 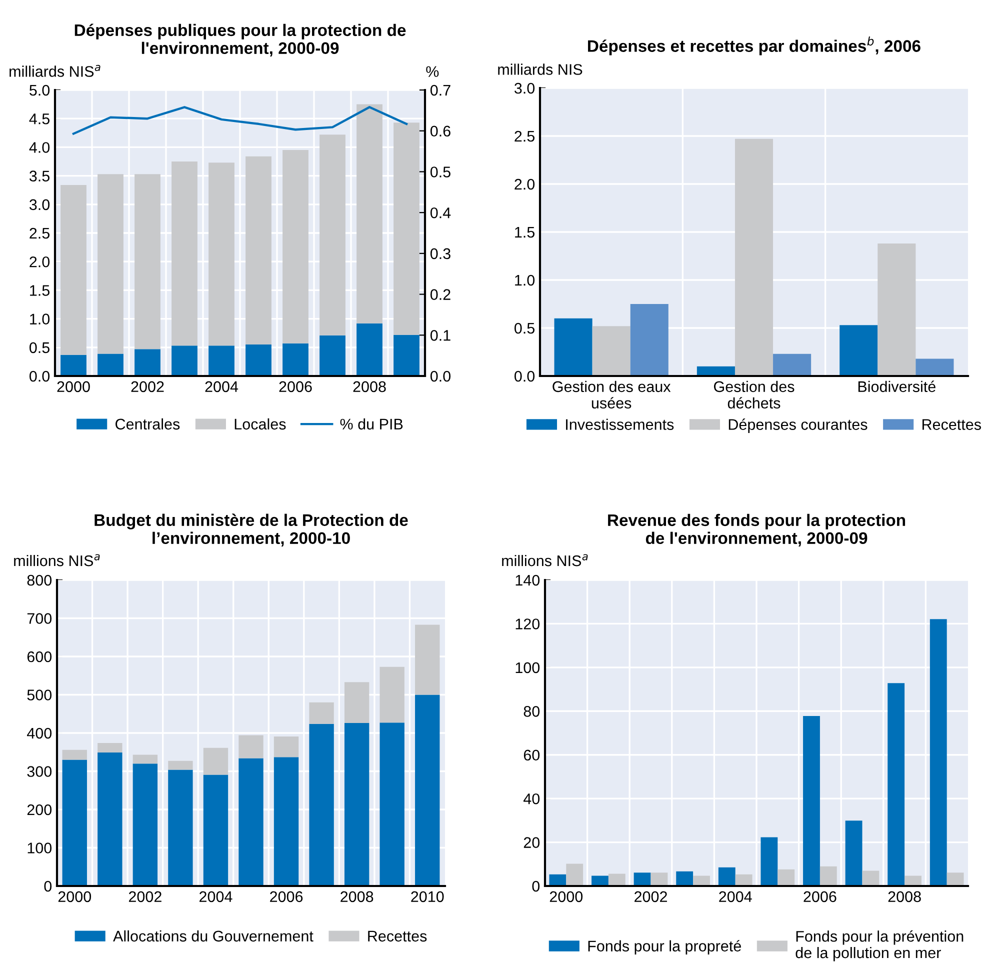 I want to click on chart-title: Revenue des fonds pour la protection de l'environnement, 2000-09, so click(x=757, y=530).